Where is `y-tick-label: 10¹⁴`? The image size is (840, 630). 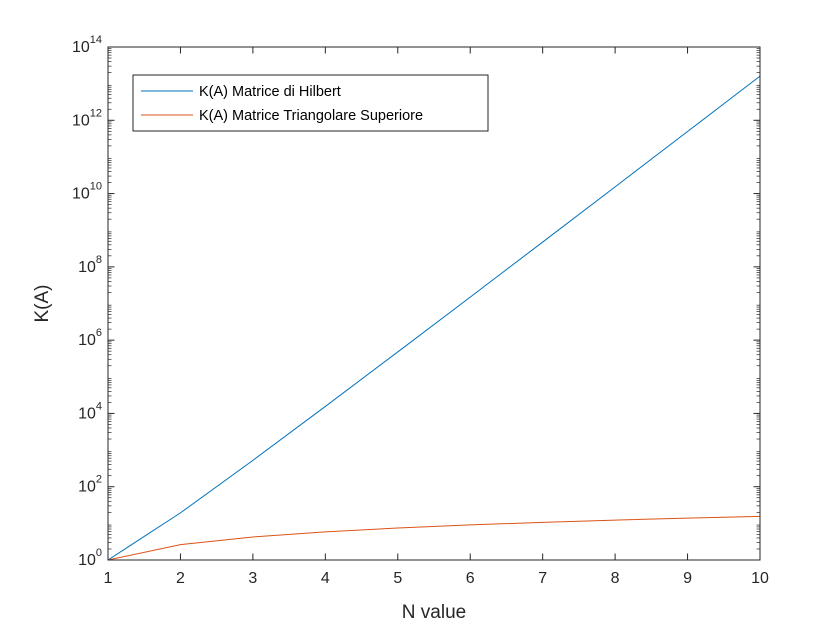
y-tick-label: 10¹⁴ is located at coordinates (87, 45).